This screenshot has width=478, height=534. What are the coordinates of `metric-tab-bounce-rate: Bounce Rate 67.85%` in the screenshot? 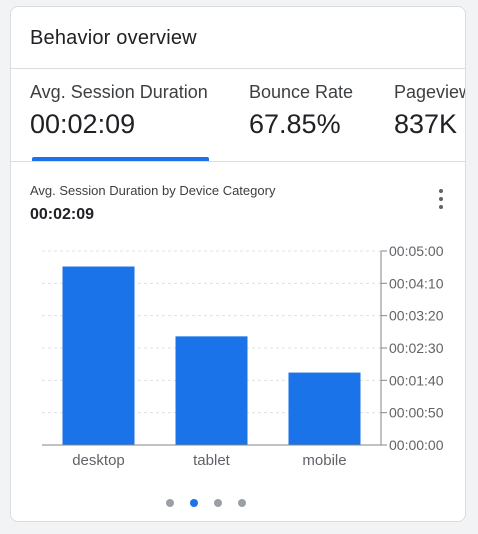 It's located at (319, 115).